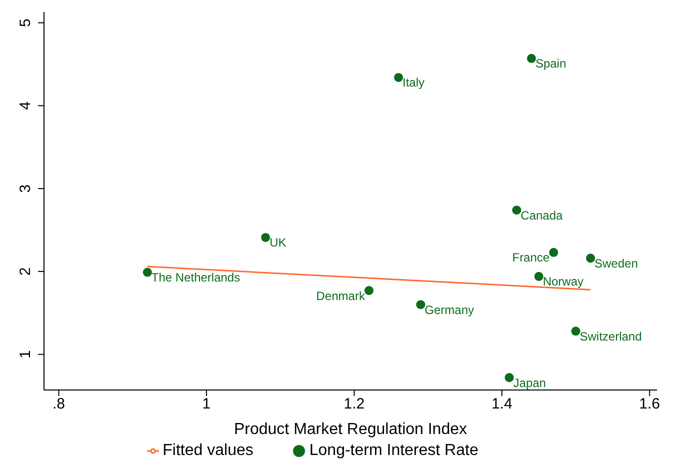 This screenshot has height=472, width=673. Describe the element at coordinates (351, 429) in the screenshot. I see `x-axis-title: Product Market Regulation Index` at that location.